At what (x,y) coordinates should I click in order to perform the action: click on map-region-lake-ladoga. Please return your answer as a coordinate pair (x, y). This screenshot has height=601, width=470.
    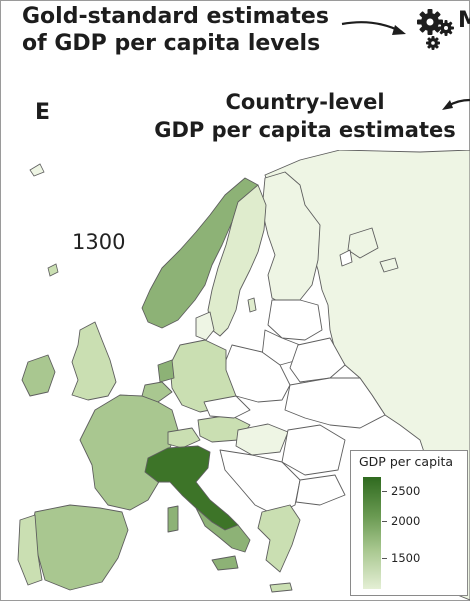
    Looking at the image, I should click on (346, 258).